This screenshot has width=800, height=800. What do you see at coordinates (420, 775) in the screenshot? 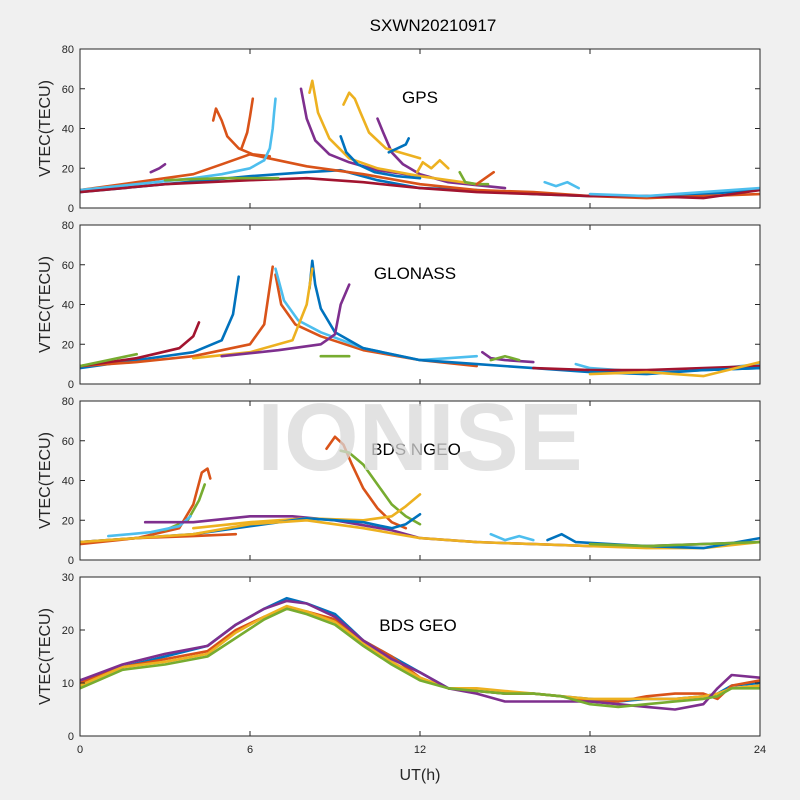
I see `x-axis-label: UT(h)` at bounding box center [420, 775].